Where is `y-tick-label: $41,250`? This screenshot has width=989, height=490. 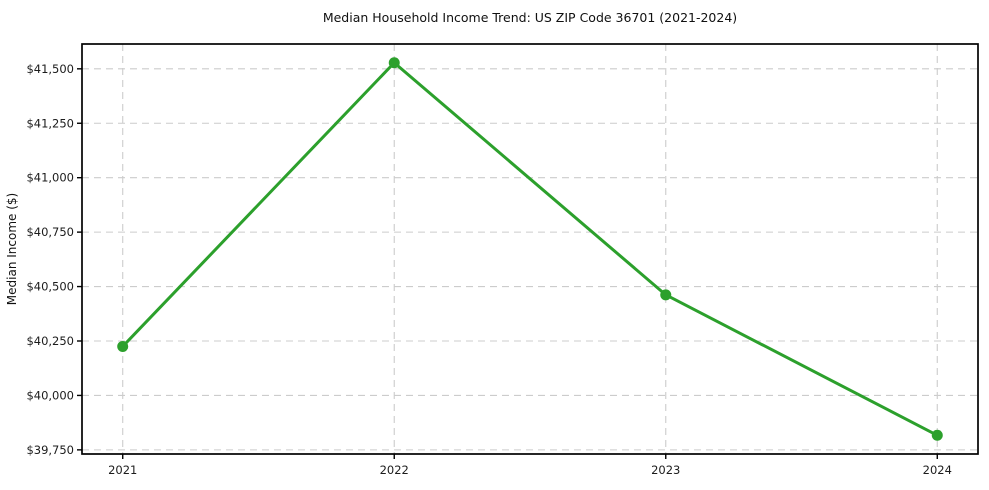
y-tick-label: $41,250 is located at coordinates (50, 123).